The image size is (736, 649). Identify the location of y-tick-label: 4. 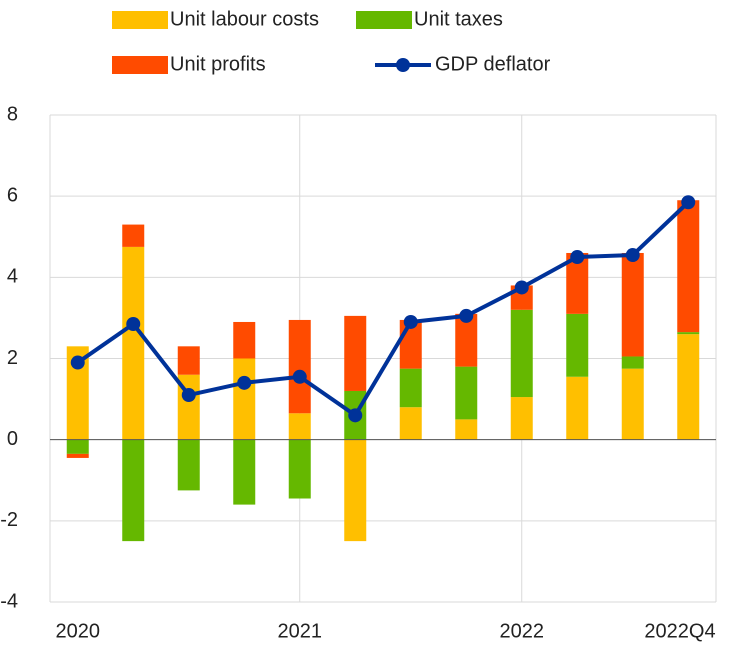
(12, 277).